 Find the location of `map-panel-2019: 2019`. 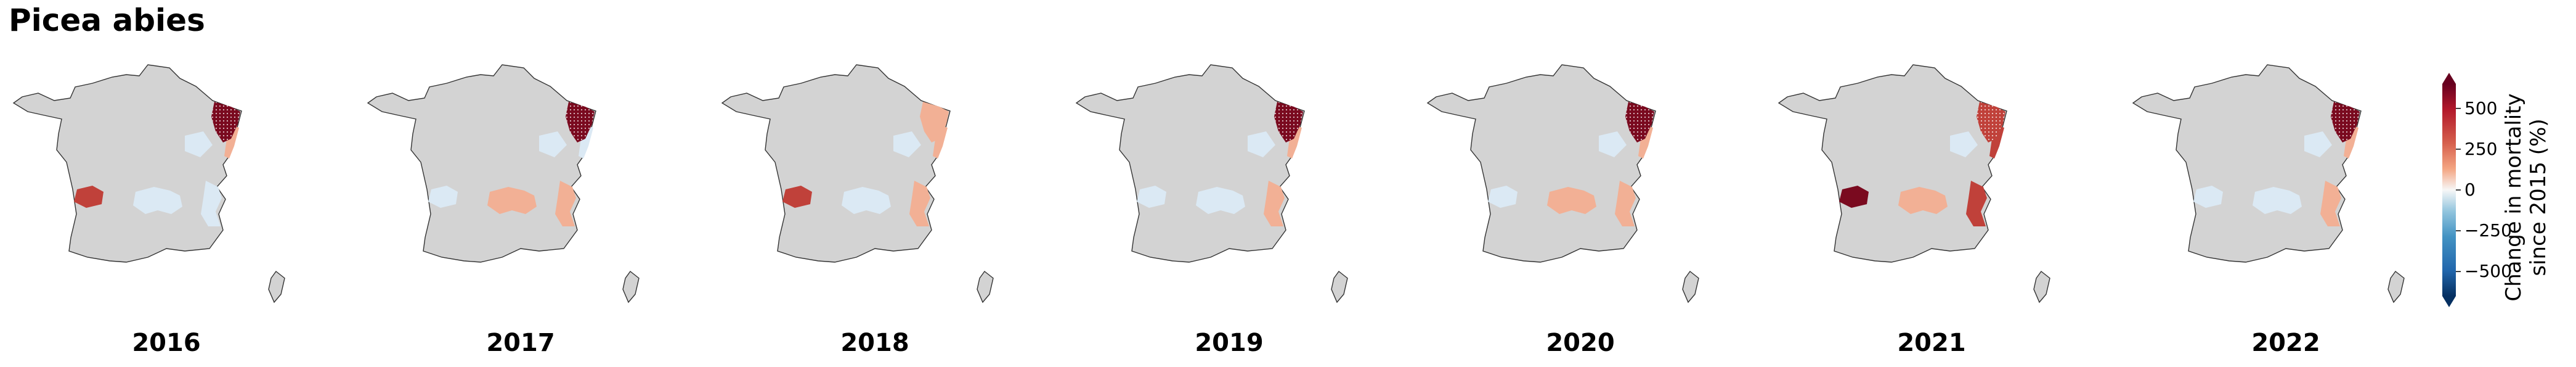

map-panel-2019: 2019 is located at coordinates (1229, 207).